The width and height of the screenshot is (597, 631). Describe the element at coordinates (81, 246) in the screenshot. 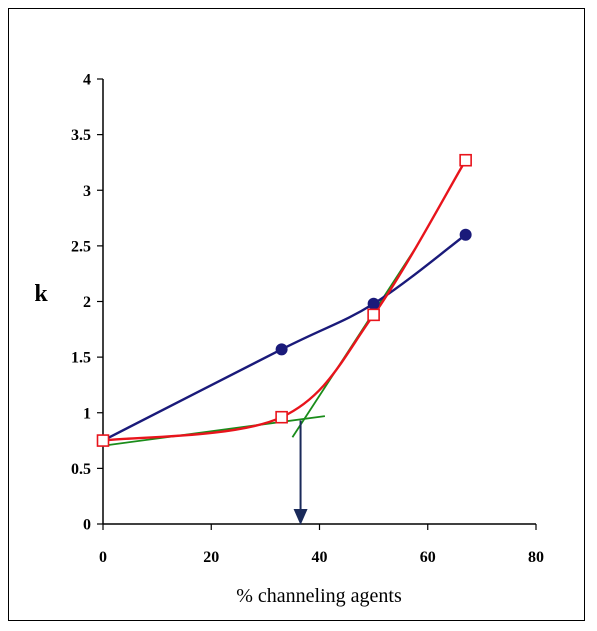

I see `y-tick-label: 2.5` at that location.